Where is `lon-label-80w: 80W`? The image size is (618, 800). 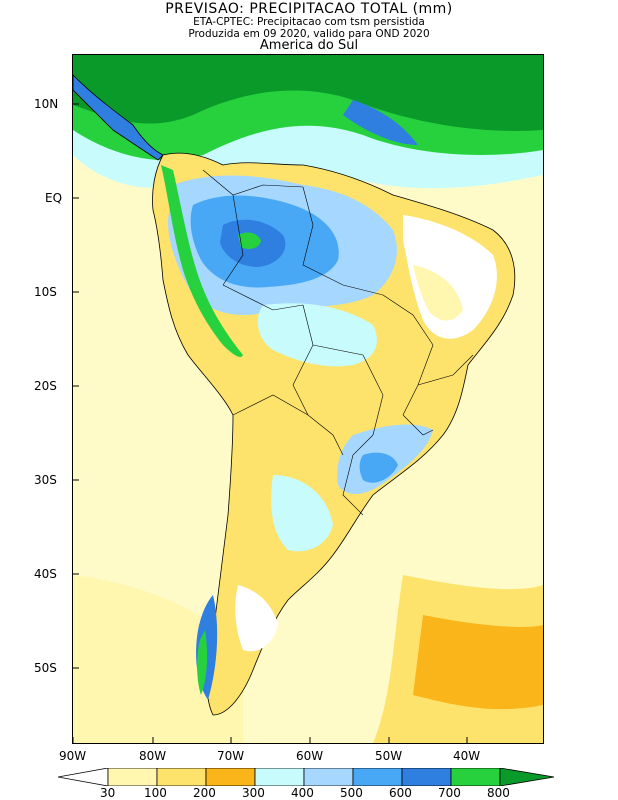 lon-label-80w: 80W is located at coordinates (153, 756).